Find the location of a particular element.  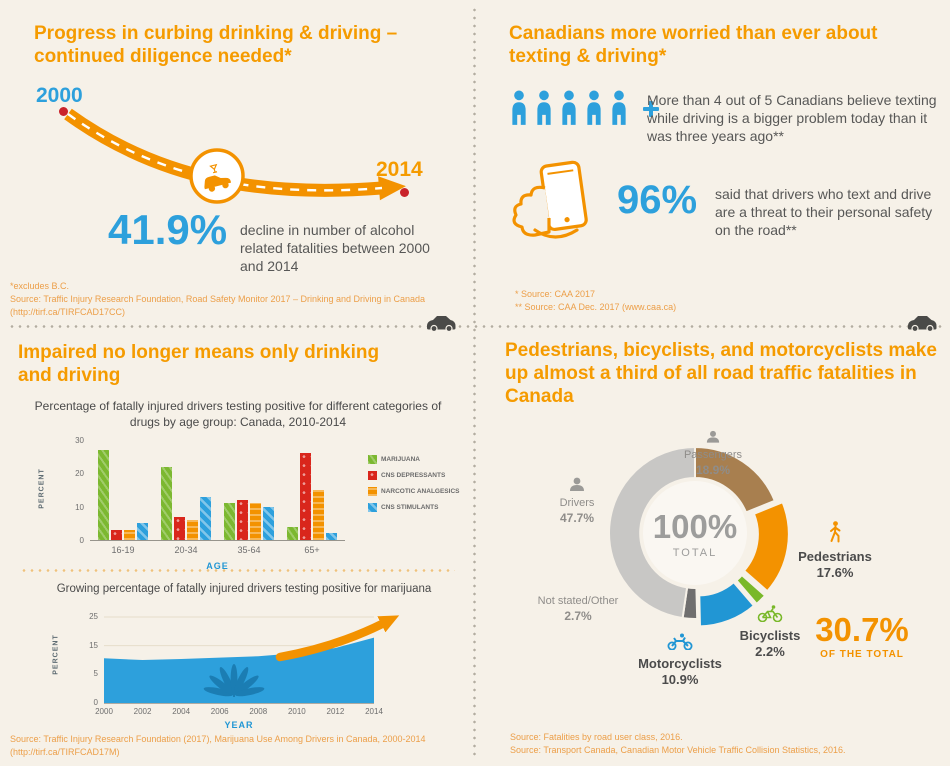

legend-item: NARCOTIC ANALGESICS is located at coordinates (413, 491).